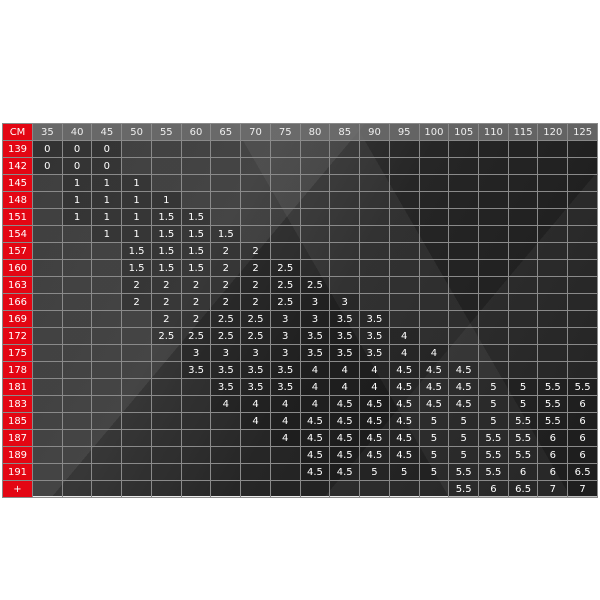 Image resolution: width=600 pixels, height=600 pixels. What do you see at coordinates (17, 132) in the screenshot?
I see `corner-header-cm: CM` at bounding box center [17, 132].